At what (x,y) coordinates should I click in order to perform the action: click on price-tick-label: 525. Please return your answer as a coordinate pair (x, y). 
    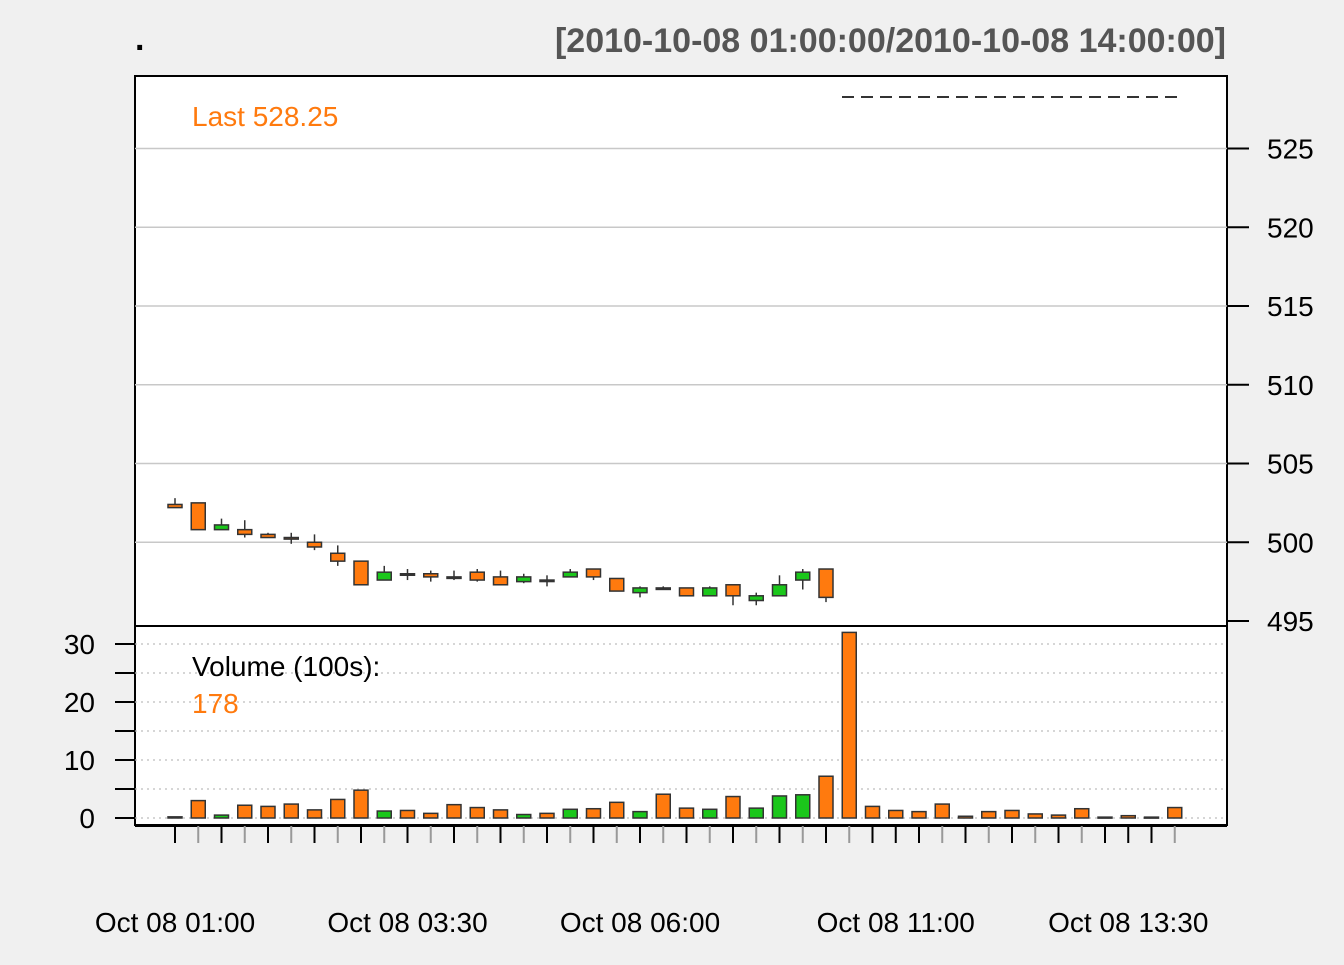
    Looking at the image, I should click on (1290, 149).